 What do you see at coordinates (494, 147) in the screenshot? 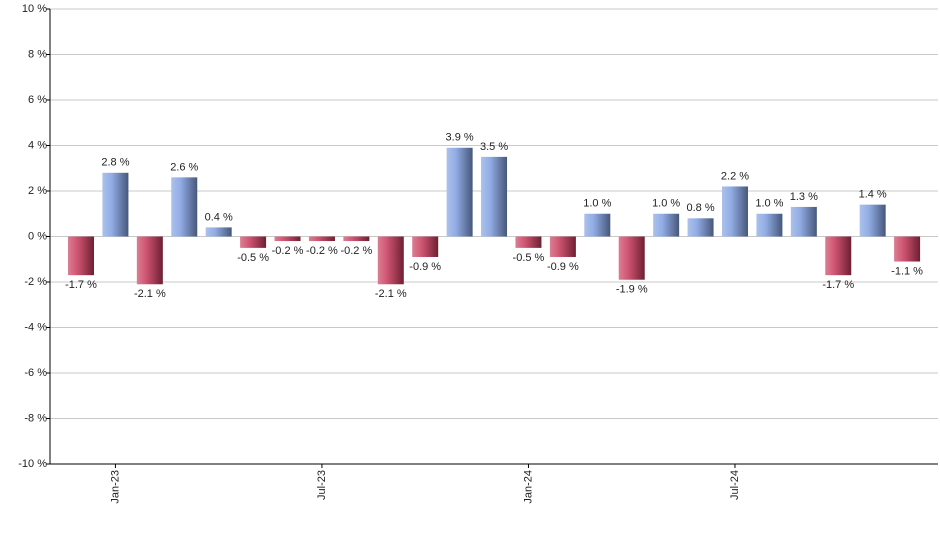
I see `value-label: 3.5 %` at bounding box center [494, 147].